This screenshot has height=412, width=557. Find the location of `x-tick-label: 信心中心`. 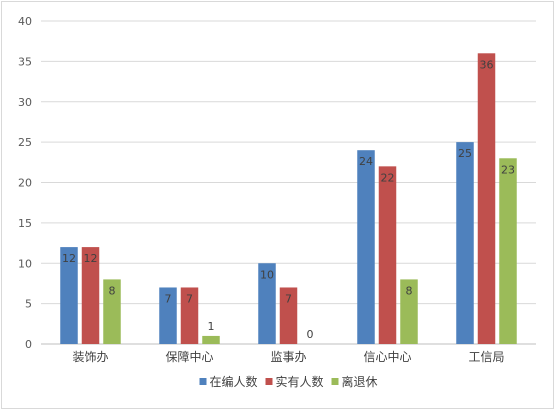

x-tick-label: 信心中心 is located at coordinates (387, 356).